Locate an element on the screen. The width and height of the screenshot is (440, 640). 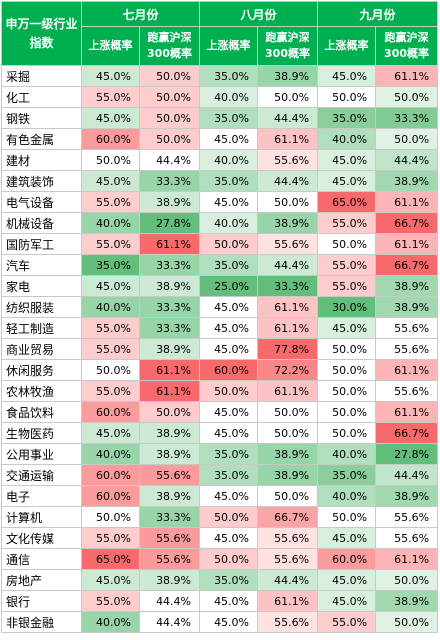
value-cell-sep-rise: 30.0% is located at coordinates (347, 307).